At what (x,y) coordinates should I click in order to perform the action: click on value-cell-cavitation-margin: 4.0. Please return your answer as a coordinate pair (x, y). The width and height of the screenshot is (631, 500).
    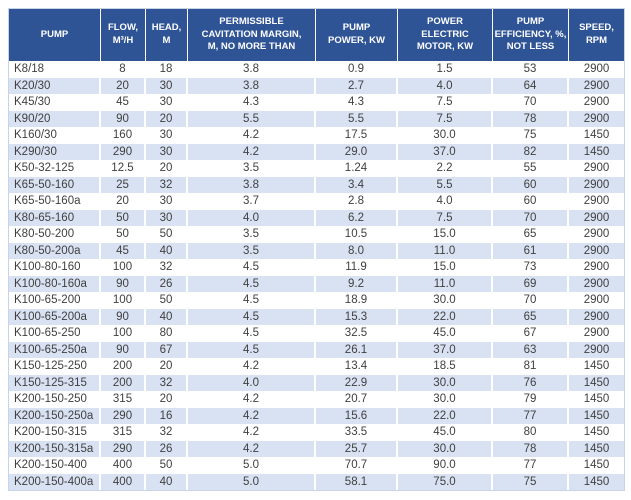
    Looking at the image, I should click on (252, 217).